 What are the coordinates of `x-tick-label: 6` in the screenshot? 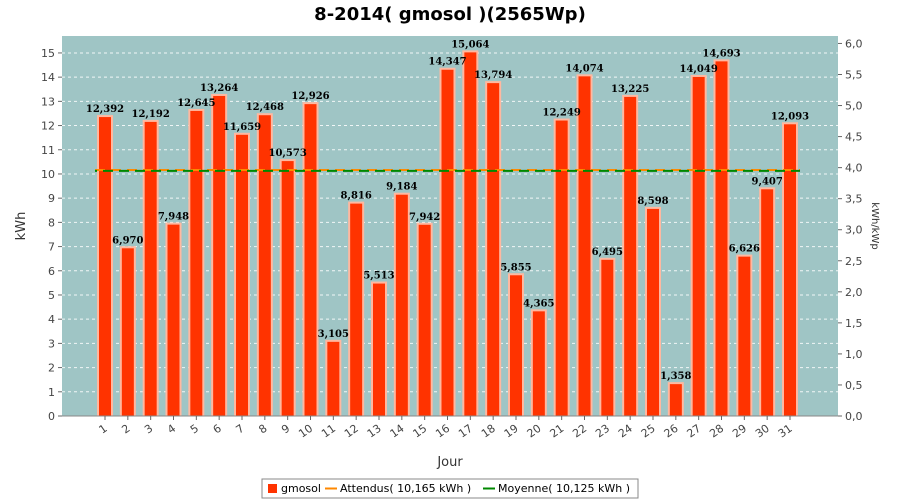 It's located at (217, 429).